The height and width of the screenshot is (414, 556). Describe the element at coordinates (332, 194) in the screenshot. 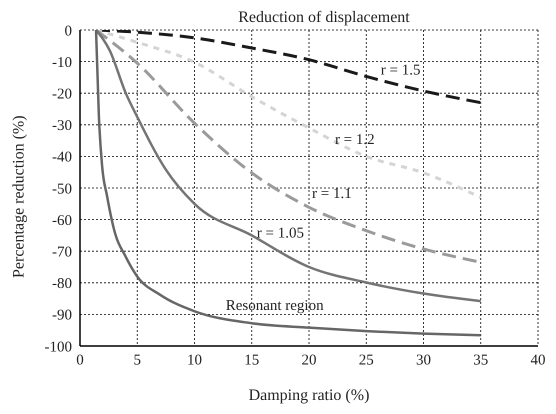

I see `series-label: r = 1.1` at that location.